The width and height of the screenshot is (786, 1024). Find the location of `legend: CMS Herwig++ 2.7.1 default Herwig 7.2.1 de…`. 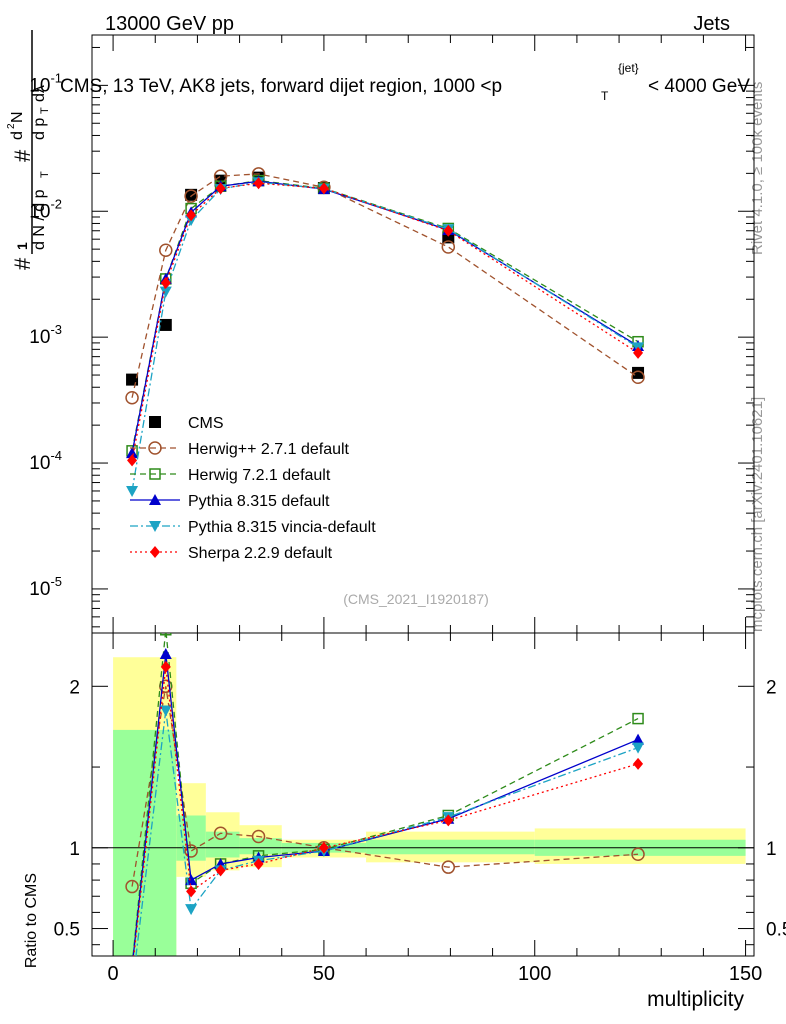

legend: CMS Herwig++ 2.7.1 default Herwig 7.2.1 de… is located at coordinates (253, 488).